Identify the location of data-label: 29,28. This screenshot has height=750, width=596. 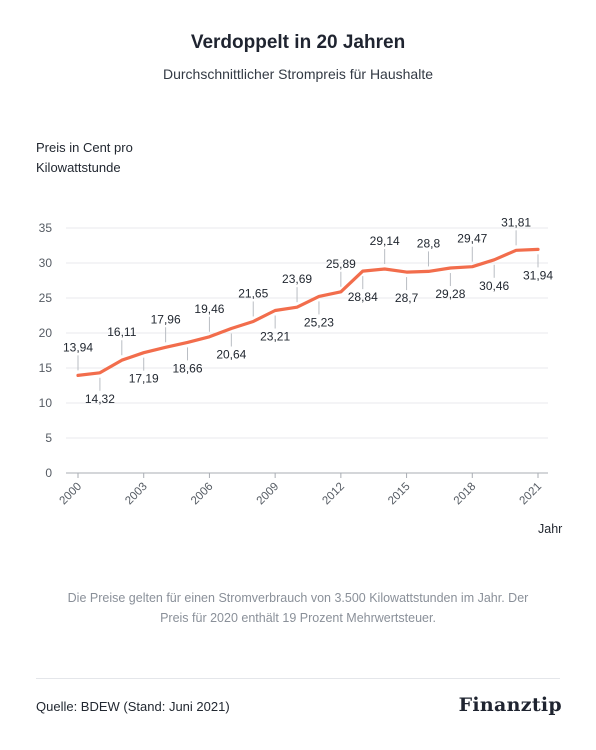
(450, 294).